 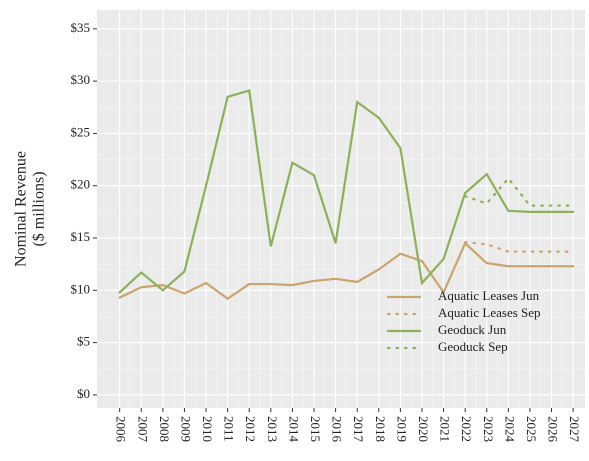 I want to click on x-tick-label: 2021, so click(x=445, y=429).